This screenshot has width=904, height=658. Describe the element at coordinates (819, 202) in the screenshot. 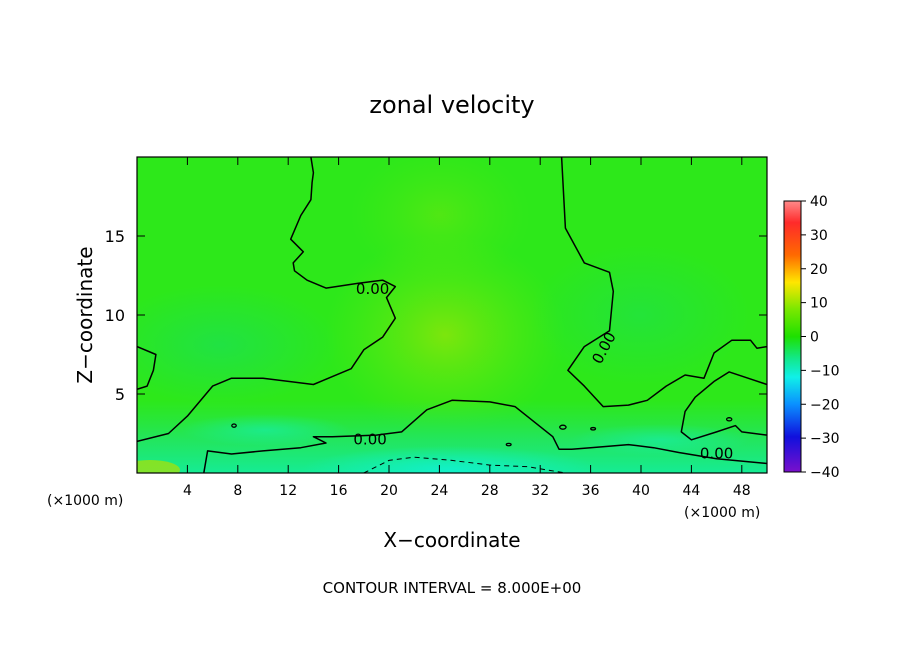

I see `colorbar-tick-label: 40` at that location.